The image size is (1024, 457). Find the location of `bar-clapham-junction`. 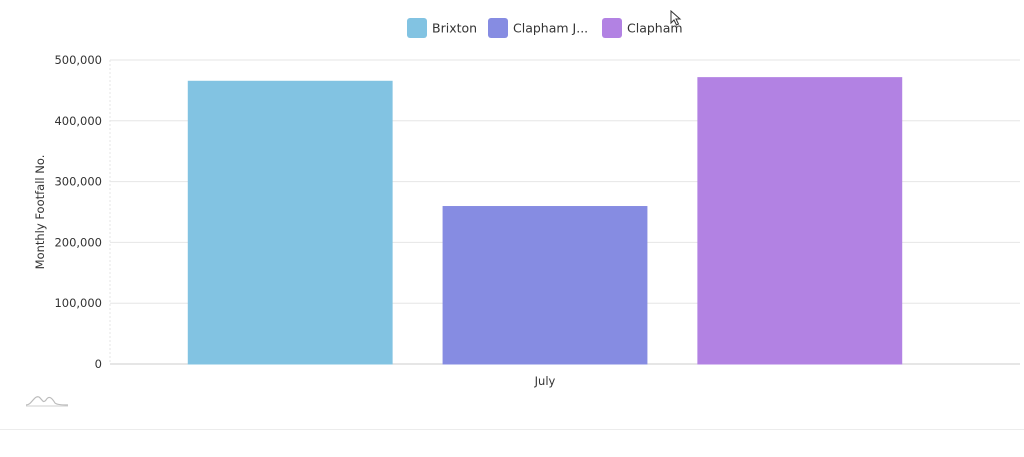

bar-clapham-junction is located at coordinates (545, 285).